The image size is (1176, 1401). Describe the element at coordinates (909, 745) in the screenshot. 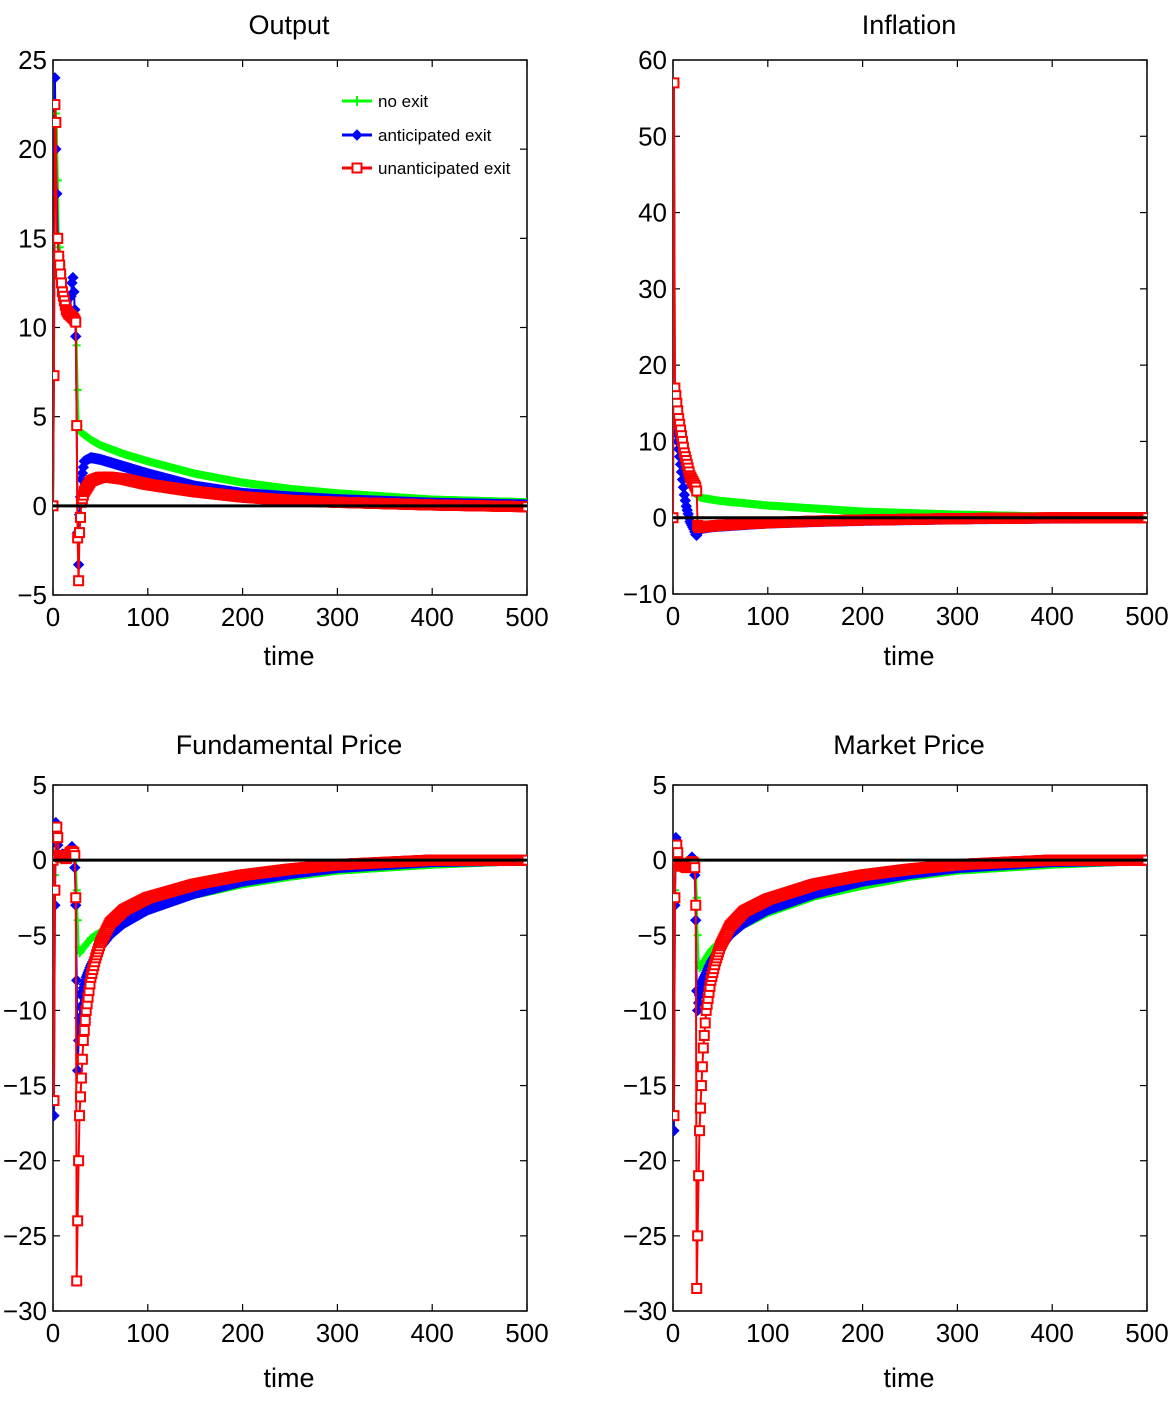

I see `panel-market-price-title: Market Price` at that location.